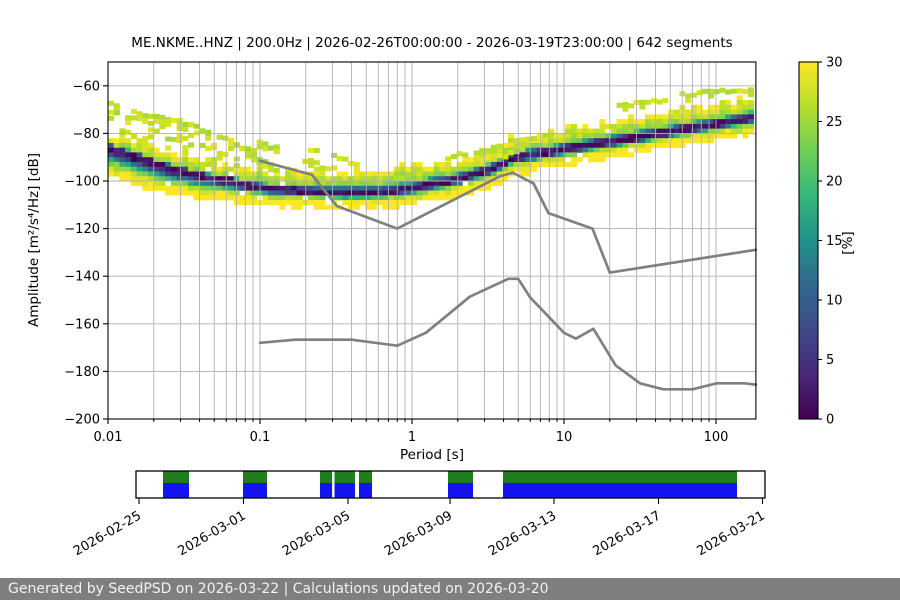  What do you see at coordinates (450, 484) in the screenshot?
I see `timeline-frame` at bounding box center [450, 484].